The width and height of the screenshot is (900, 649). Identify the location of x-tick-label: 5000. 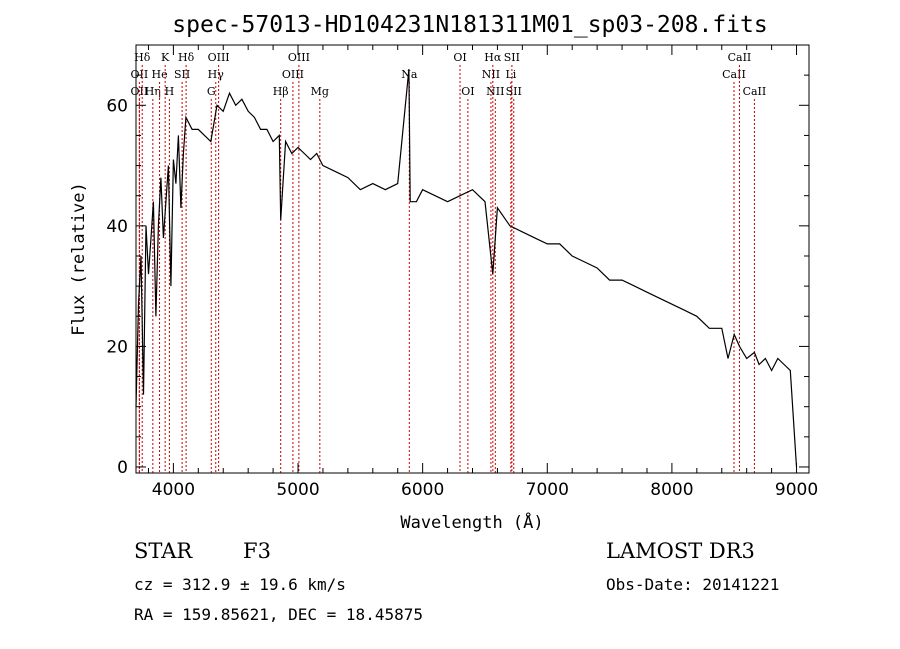
(297, 490).